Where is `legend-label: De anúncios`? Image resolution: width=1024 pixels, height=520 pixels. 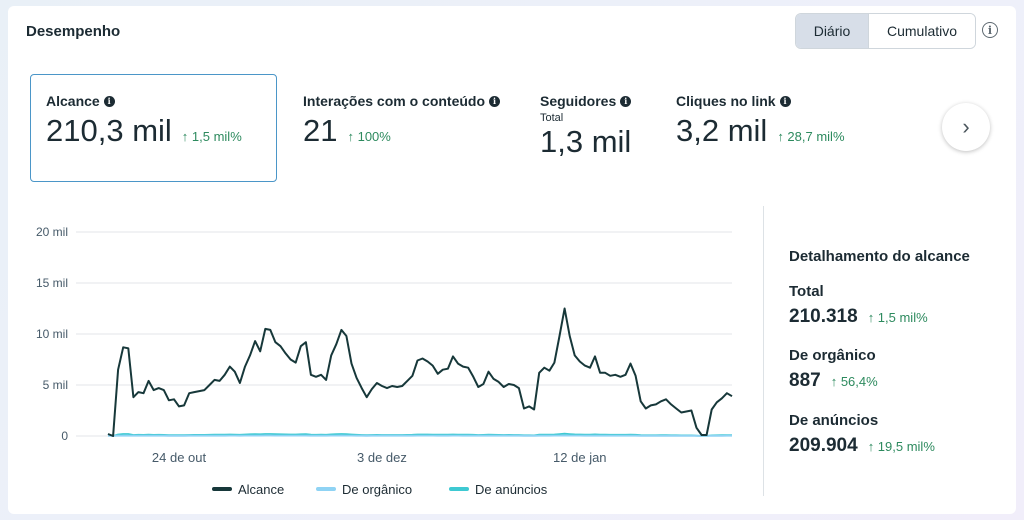
legend-label: De anúncios is located at coordinates (511, 489).